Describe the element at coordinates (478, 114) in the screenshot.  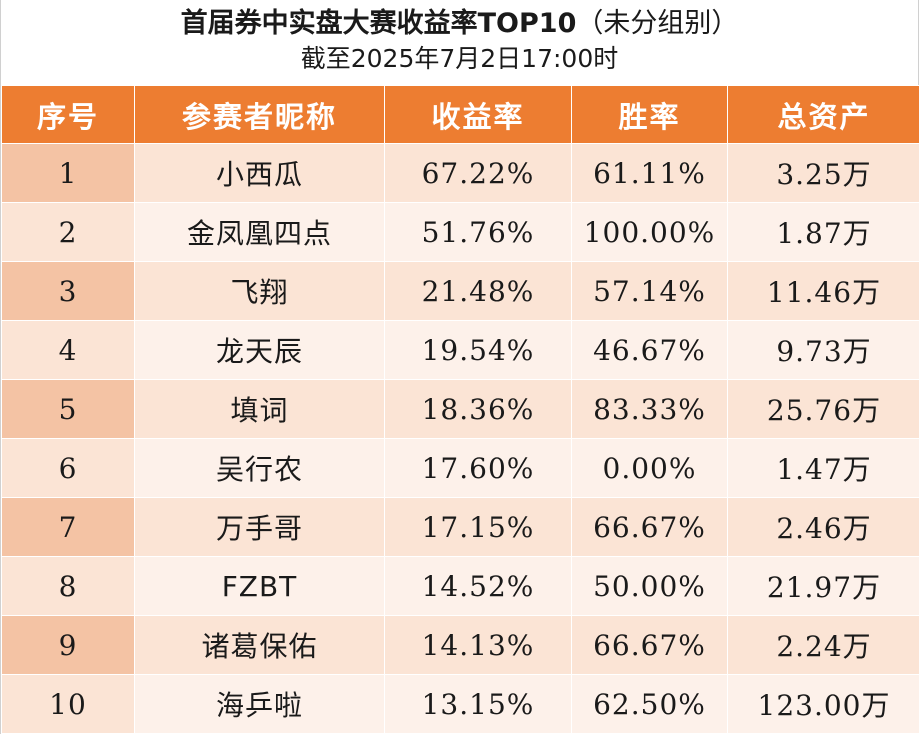
I see `column-header-return: 收益率` at that location.